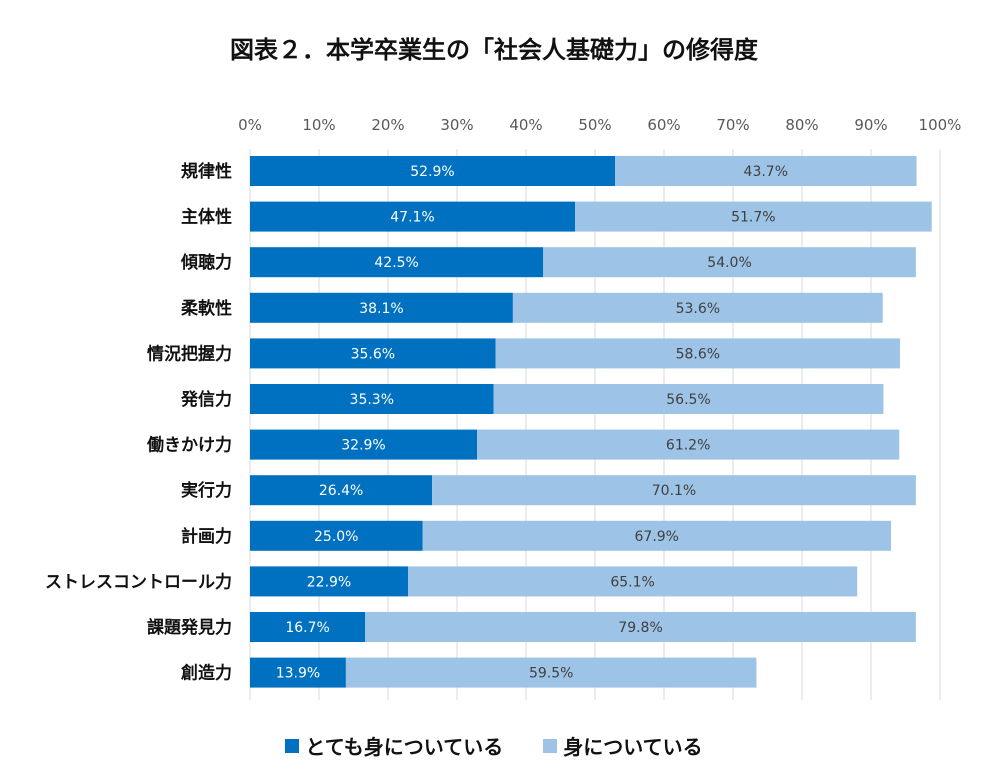  I want to click on x-axis-ticks: 0% 10% 20% 30% 40% 50% 60% 70% 80% 90% 100%, so click(599, 125).